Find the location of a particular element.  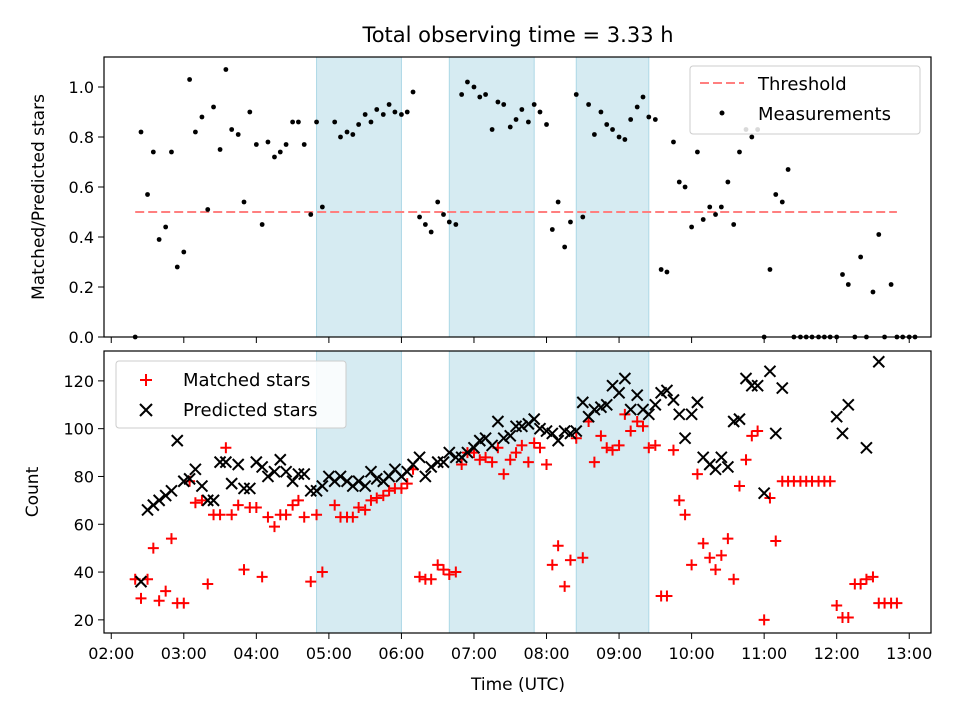

top-y-axis-label: Matched/Predicted stars is located at coordinates (39, 197).